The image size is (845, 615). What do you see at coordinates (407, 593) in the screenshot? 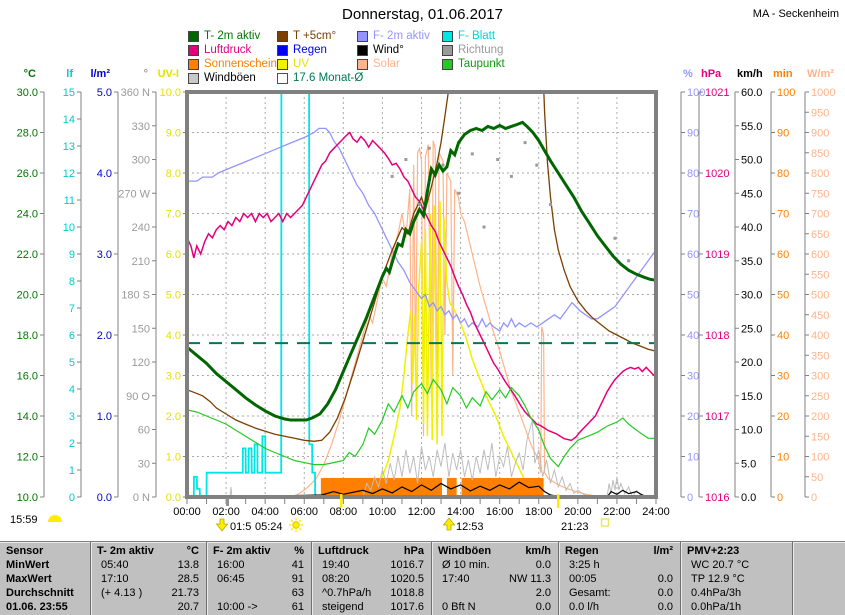
I see `stat-cell: 1018.8` at bounding box center [407, 593].